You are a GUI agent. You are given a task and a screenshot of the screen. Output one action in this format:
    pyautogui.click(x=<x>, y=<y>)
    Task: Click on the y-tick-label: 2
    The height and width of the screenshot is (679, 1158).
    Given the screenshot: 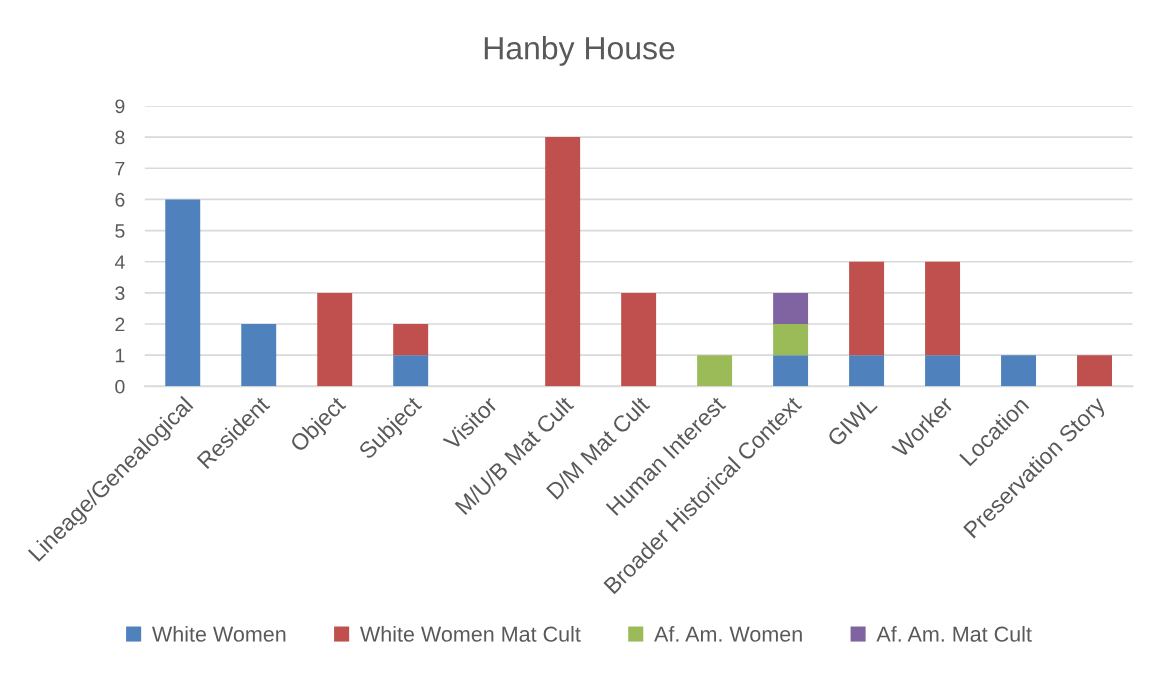 What is the action you would take?
    pyautogui.click(x=120, y=324)
    